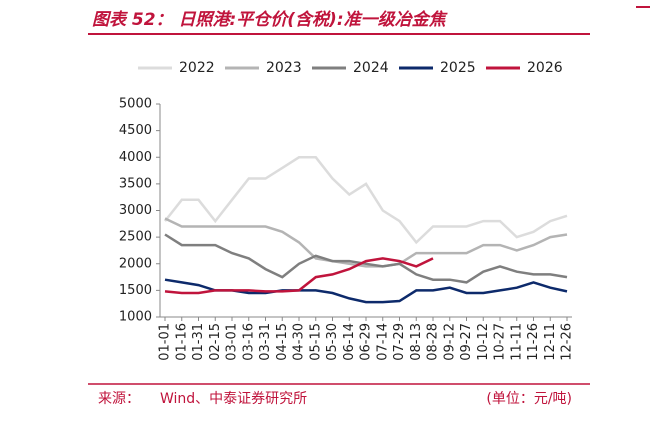  Describe the element at coordinates (135, 183) in the screenshot. I see `y-tick-label: 3500` at that location.